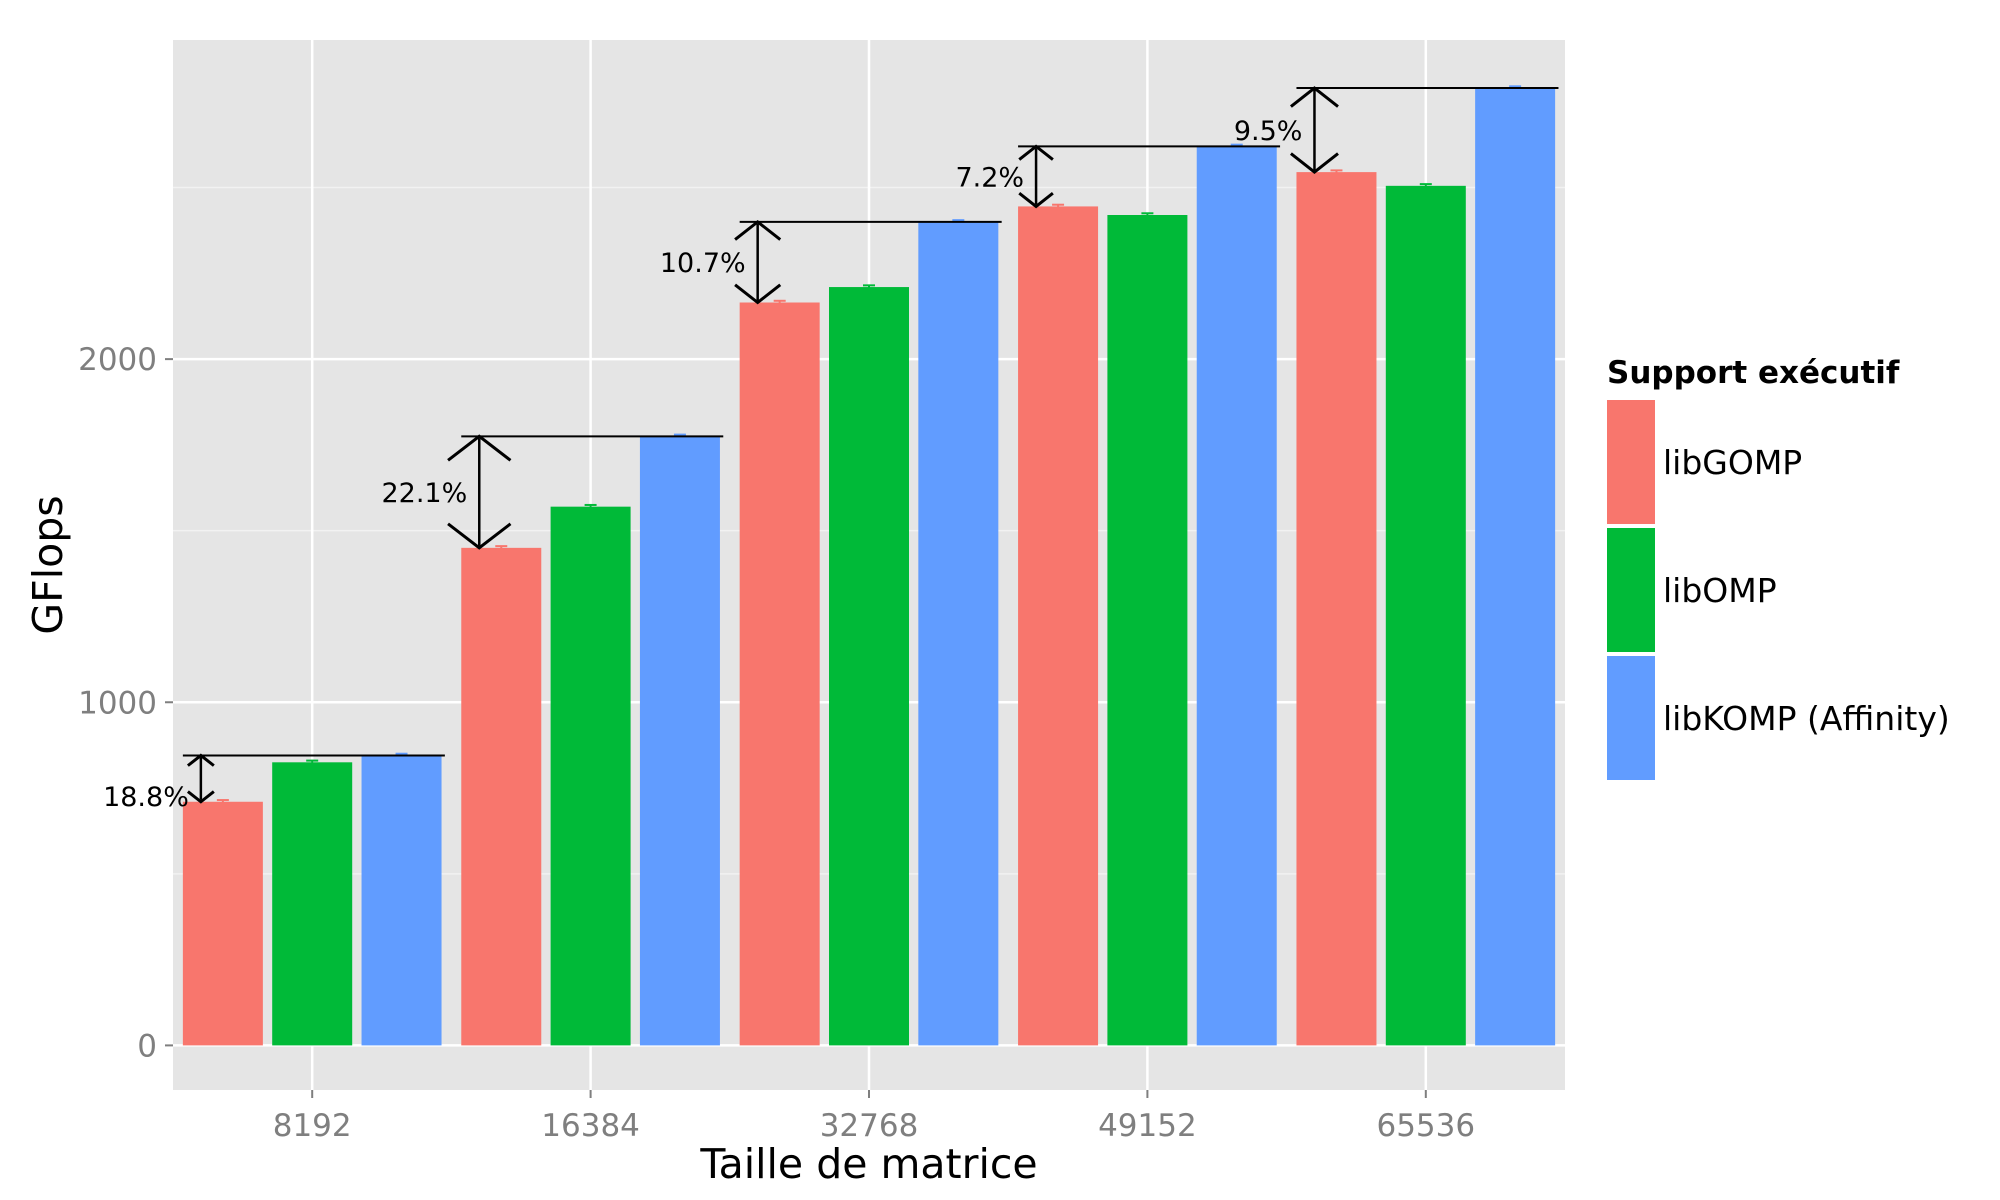  Describe the element at coordinates (1147, 1126) in the screenshot. I see `x-tick-label: 49152` at that location.